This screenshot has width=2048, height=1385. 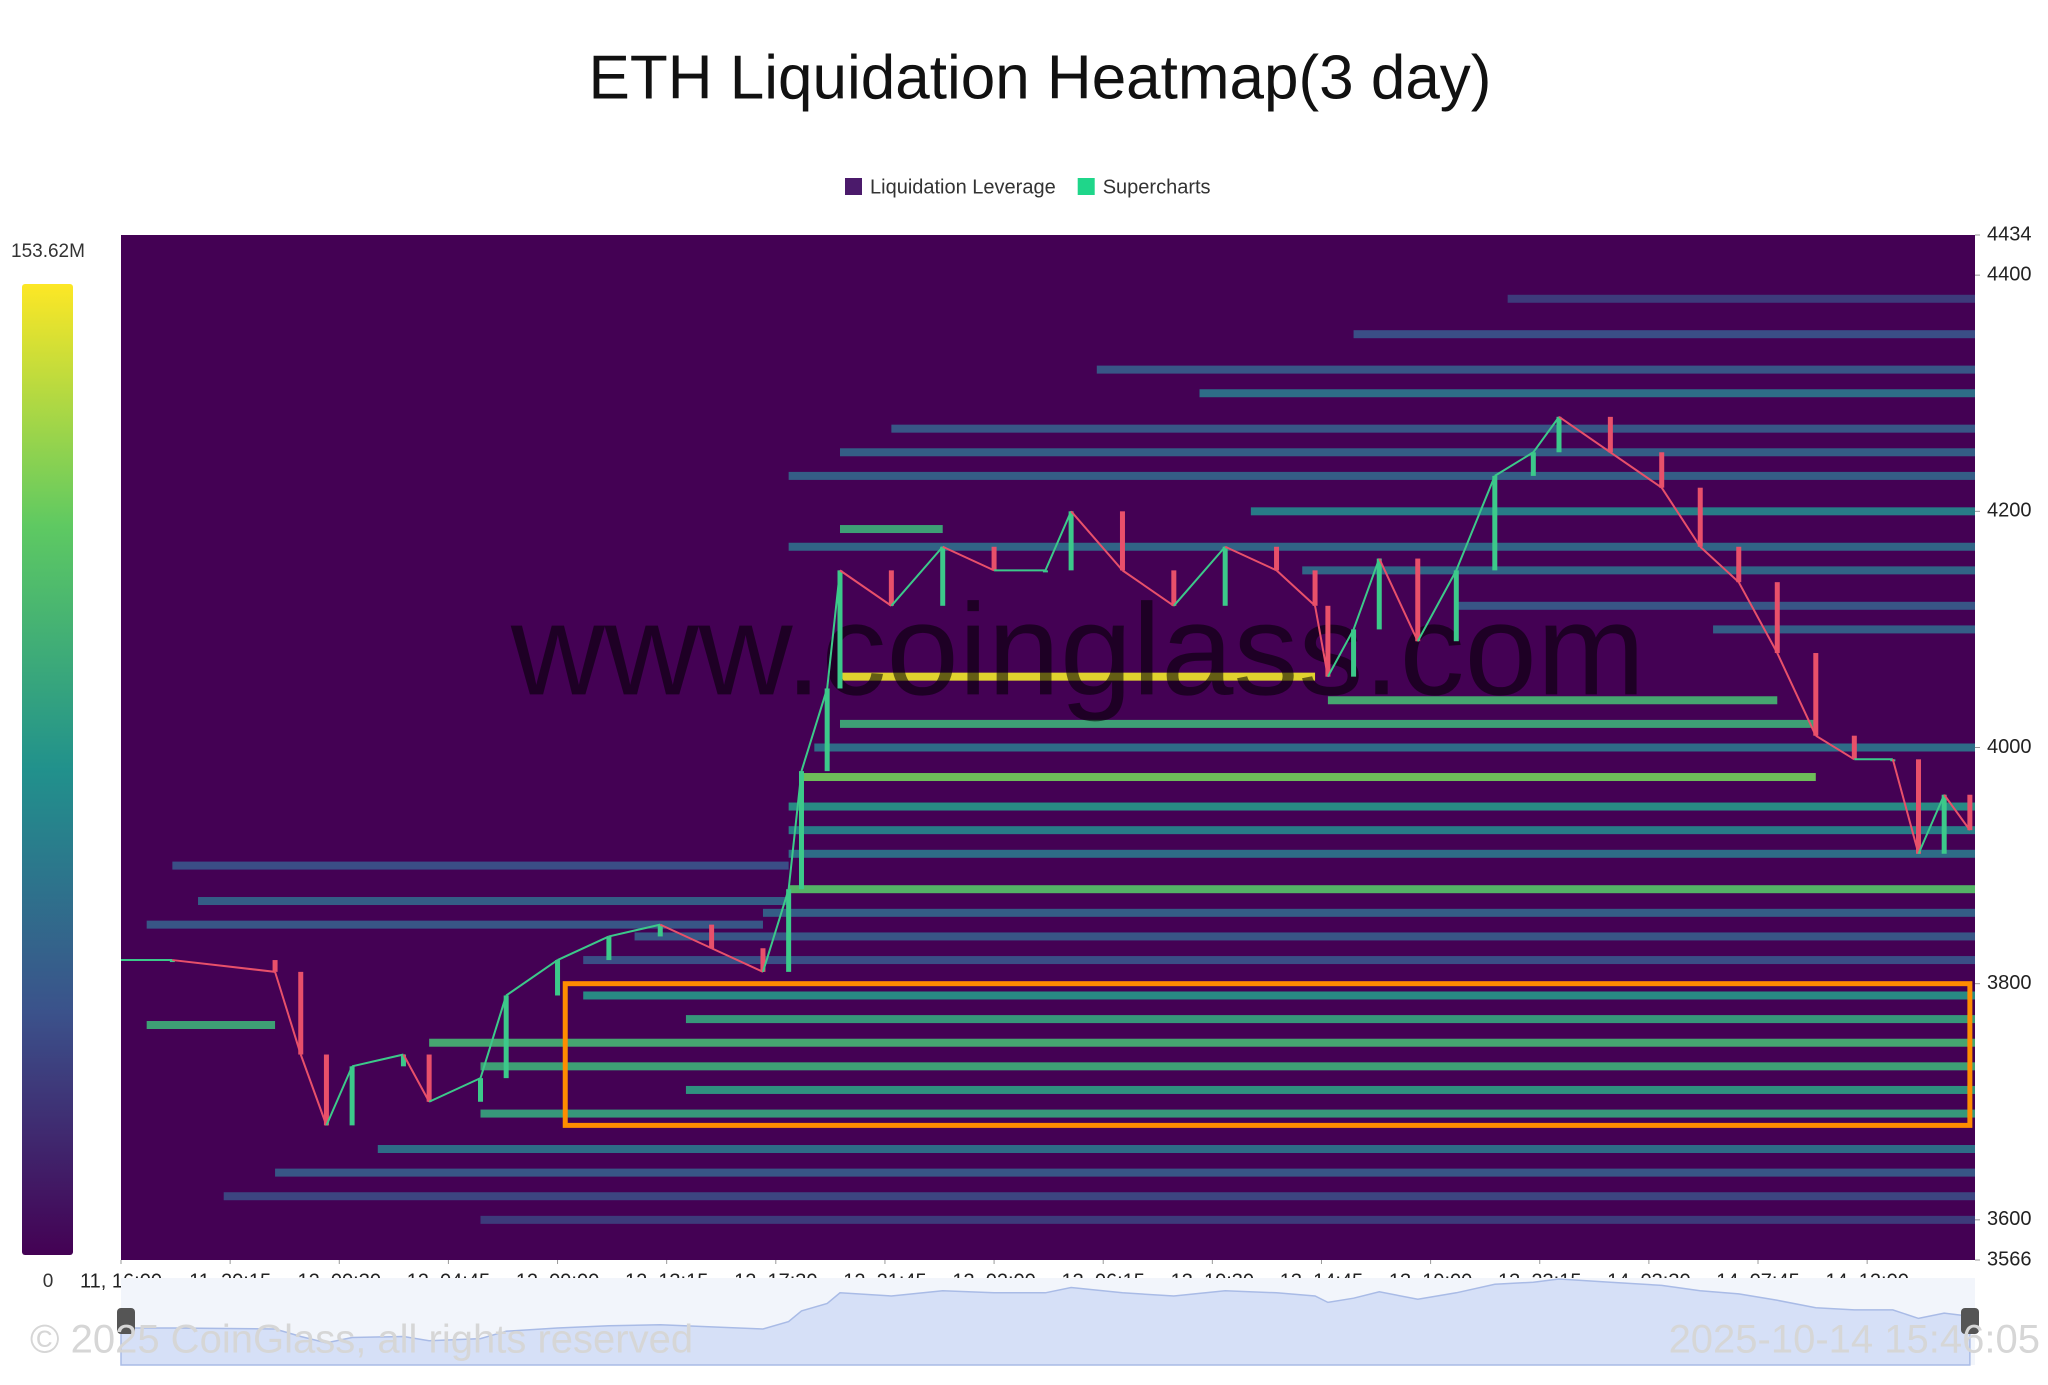 I want to click on y-tick-label: 4400, so click(x=2009, y=274).